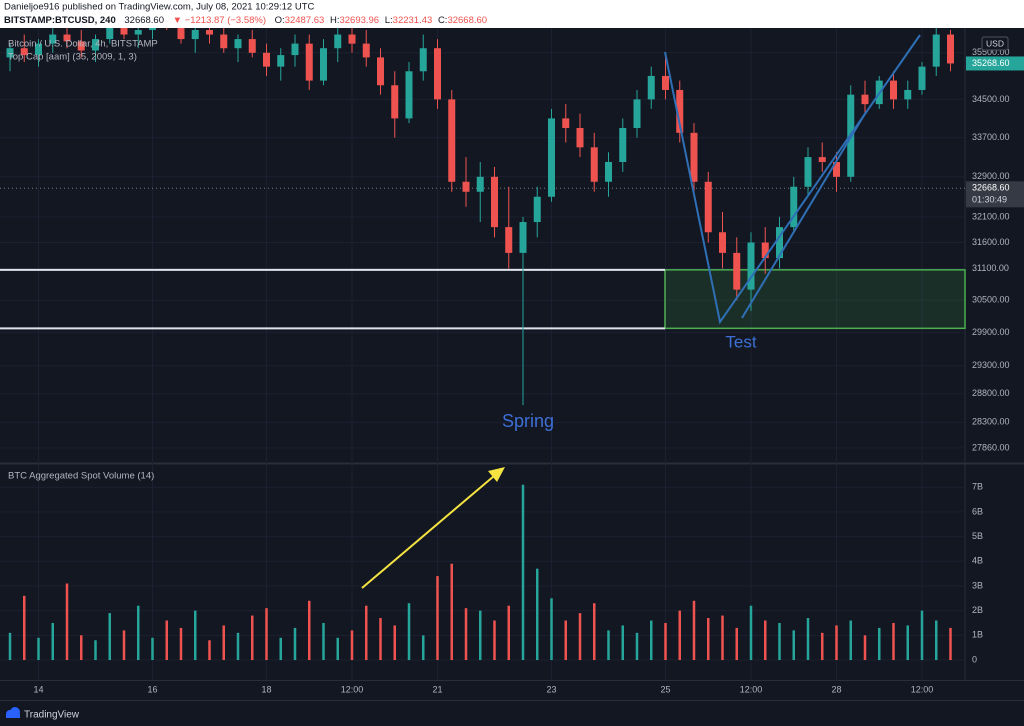 This screenshot has height=726, width=1024. What do you see at coordinates (335, 20) in the screenshot?
I see `high-label: H:` at bounding box center [335, 20].